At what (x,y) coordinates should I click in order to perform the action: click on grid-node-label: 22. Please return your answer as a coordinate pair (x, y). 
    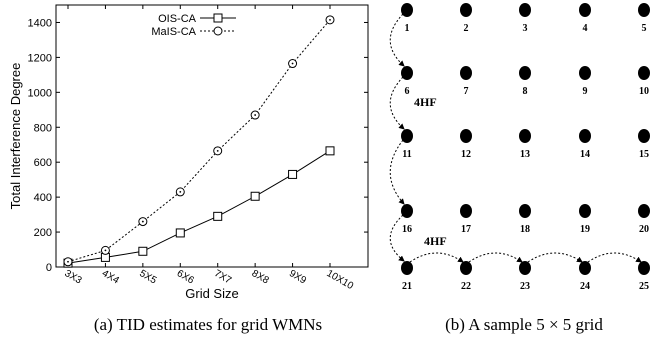
    Looking at the image, I should click on (466, 286).